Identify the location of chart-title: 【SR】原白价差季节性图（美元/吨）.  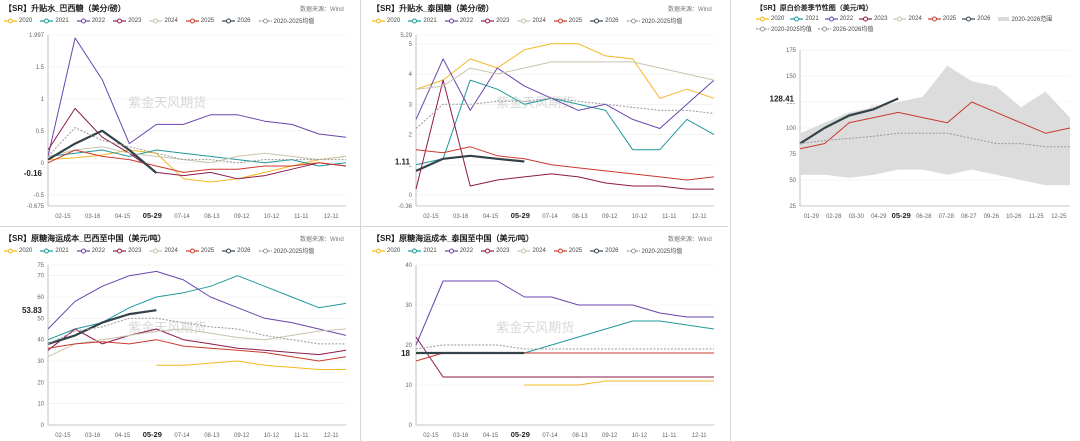
(814, 8).